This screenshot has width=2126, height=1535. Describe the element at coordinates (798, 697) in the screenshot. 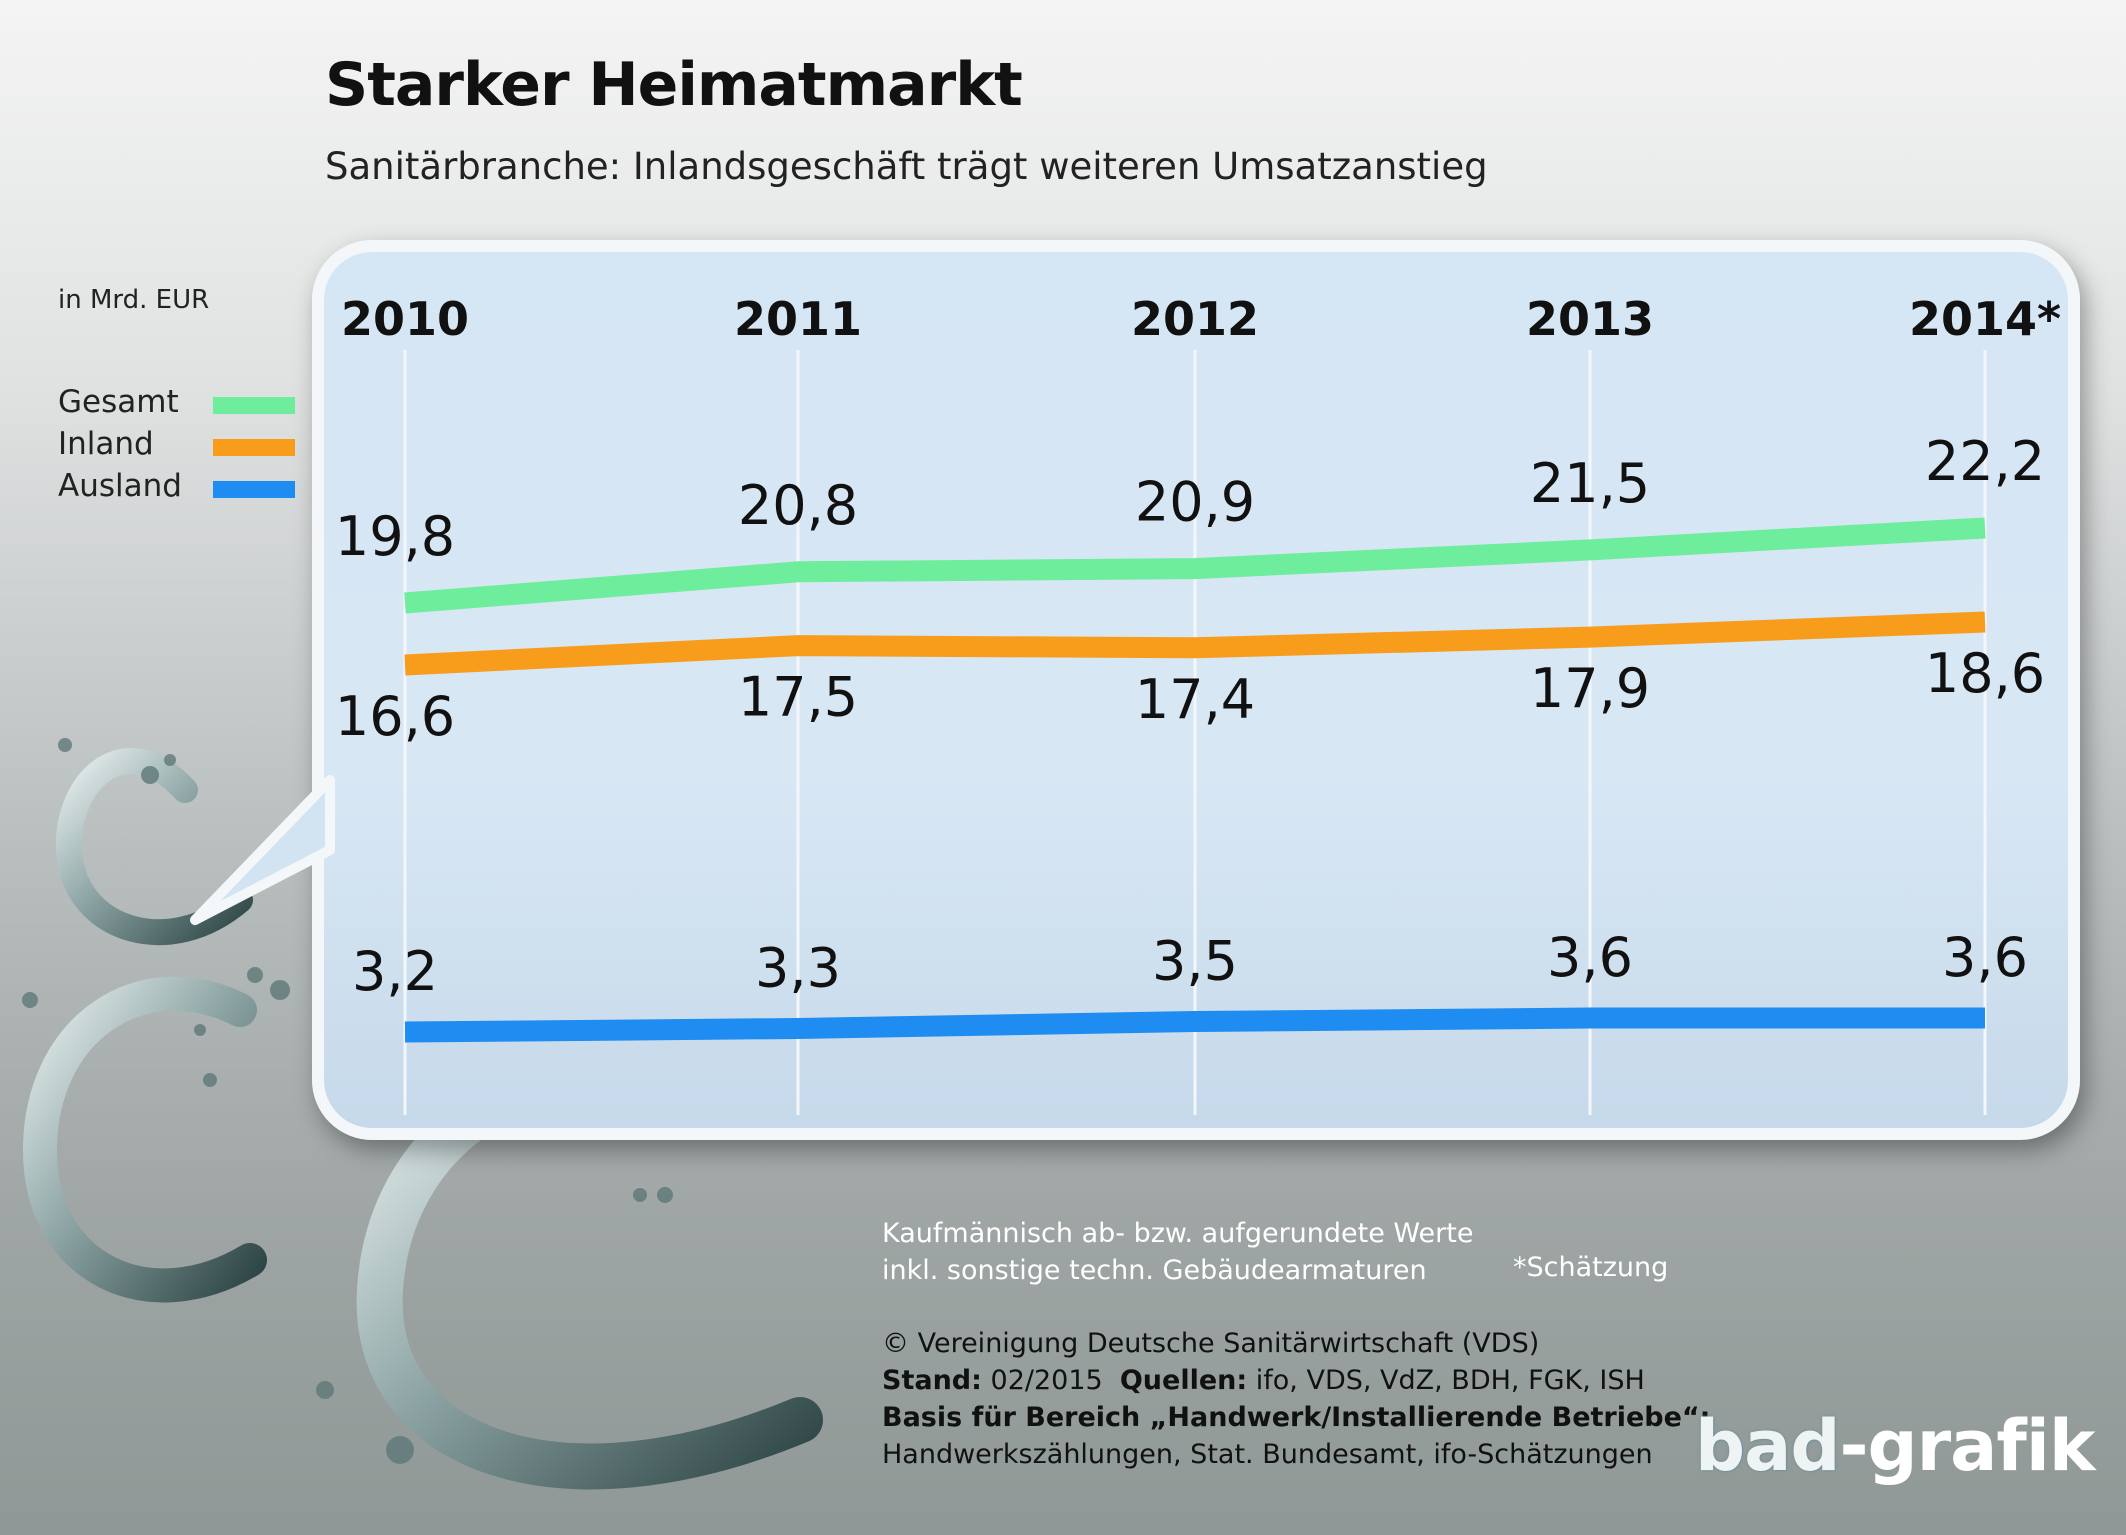

I see `data-label: 17,5` at that location.